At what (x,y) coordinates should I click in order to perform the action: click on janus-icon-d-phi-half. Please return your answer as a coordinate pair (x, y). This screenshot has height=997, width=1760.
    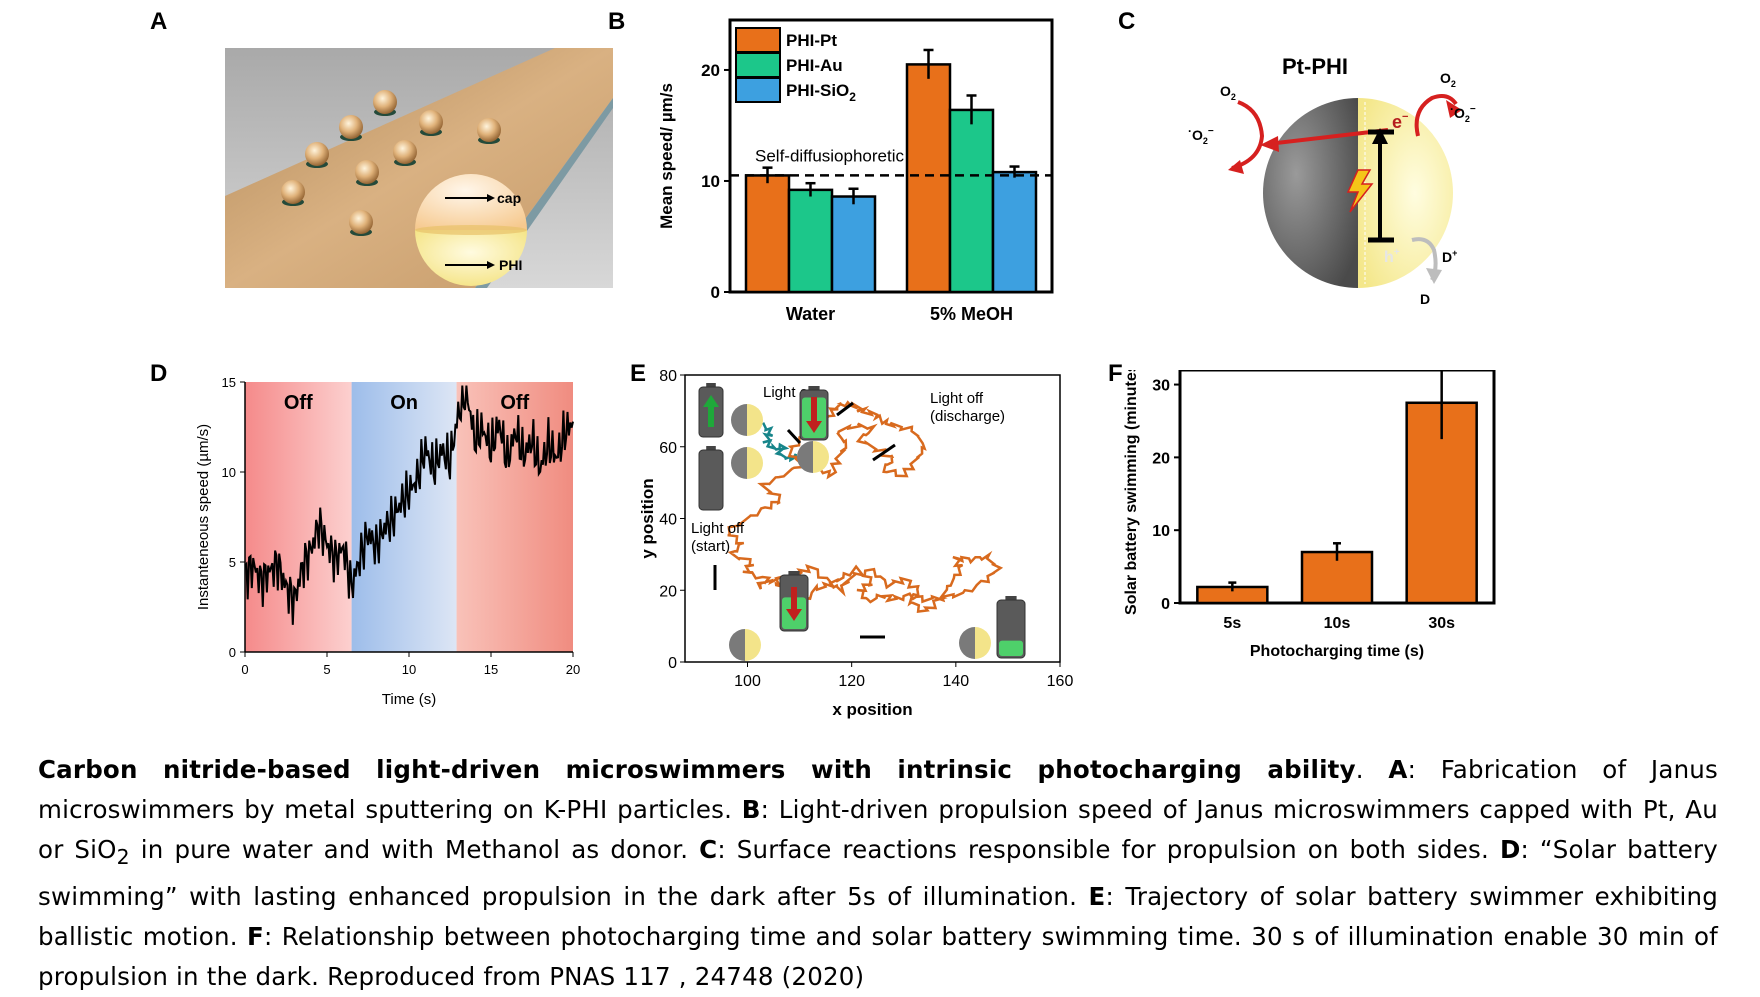
    Looking at the image, I should click on (753, 645).